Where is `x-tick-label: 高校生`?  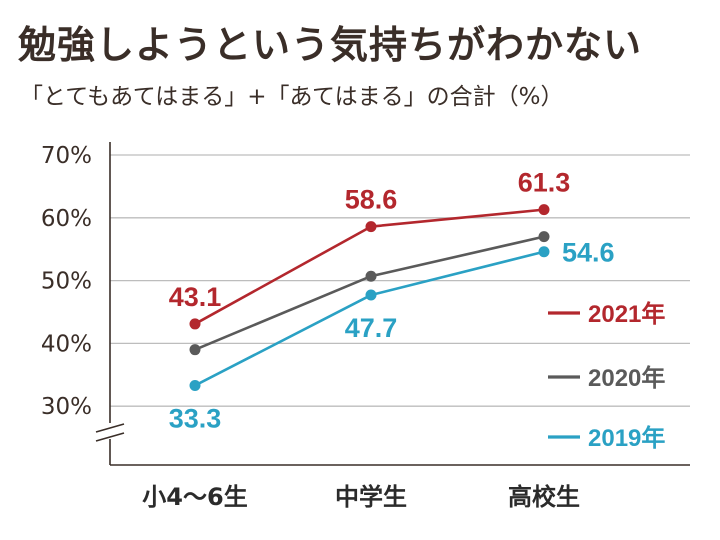
x-tick-label: 高校生 is located at coordinates (544, 497).